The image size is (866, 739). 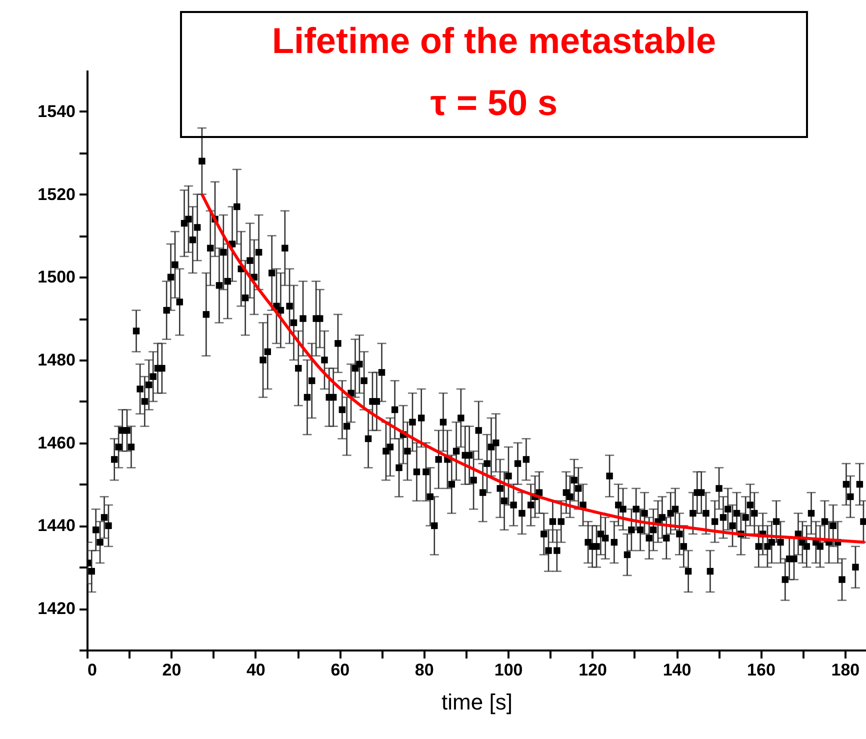 What do you see at coordinates (57, 526) in the screenshot?
I see `y-tick-label: 1440` at bounding box center [57, 526].